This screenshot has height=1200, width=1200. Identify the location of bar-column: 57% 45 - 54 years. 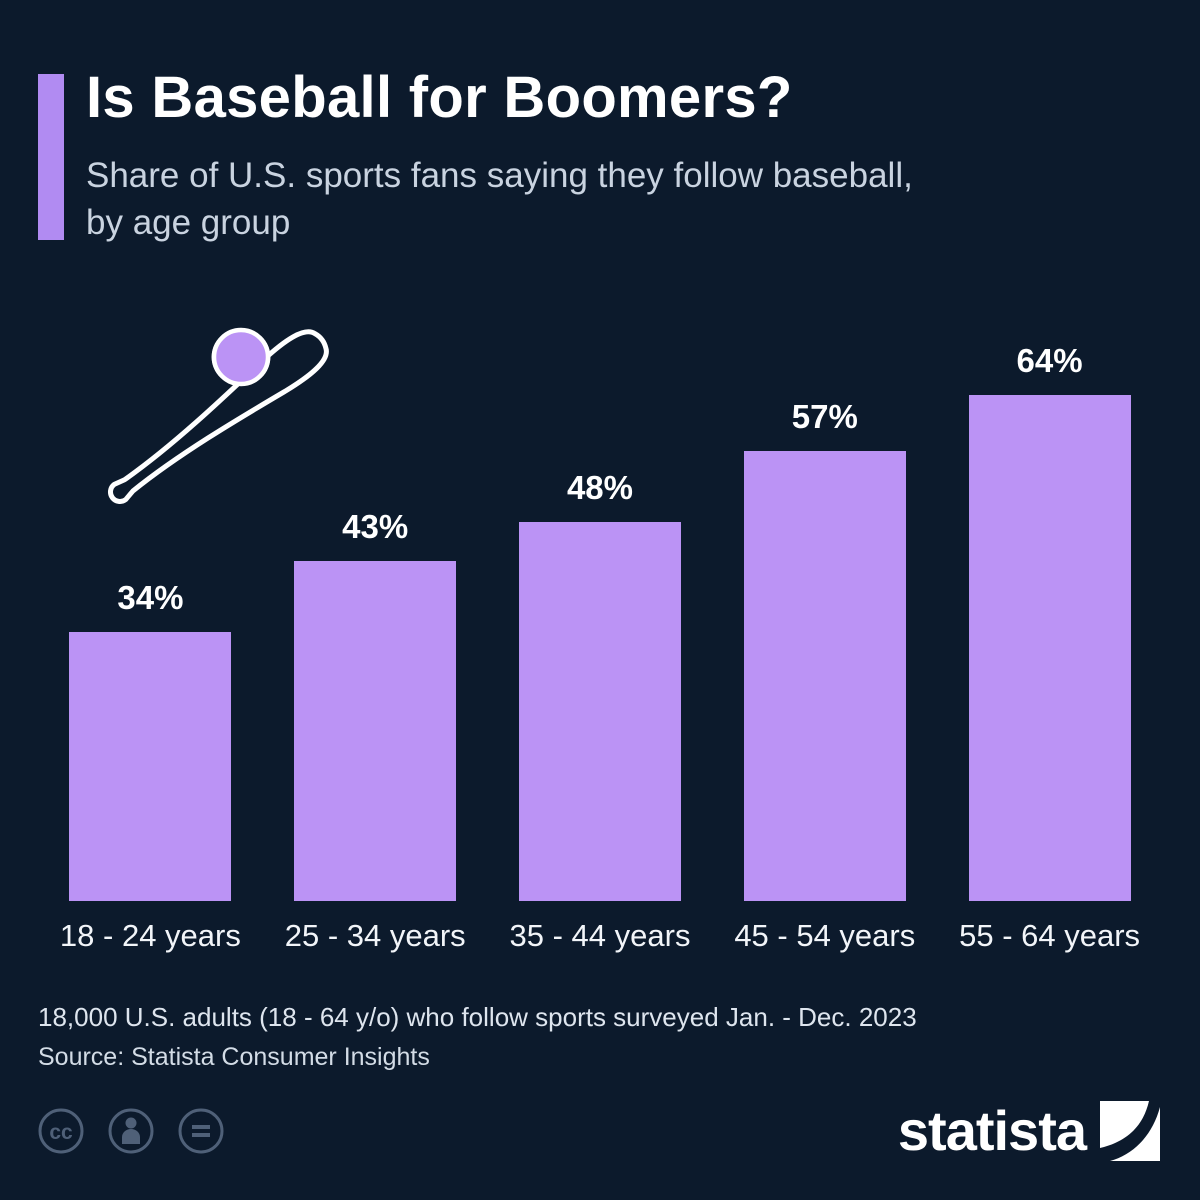
(824, 676).